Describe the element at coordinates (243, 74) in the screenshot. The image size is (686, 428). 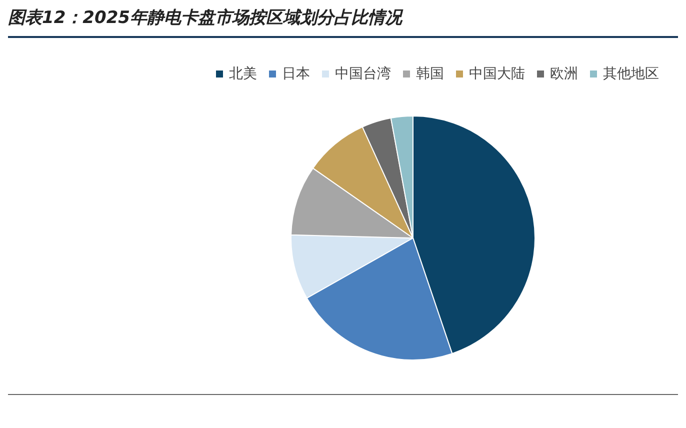
I see `legend-label: 北美` at that location.